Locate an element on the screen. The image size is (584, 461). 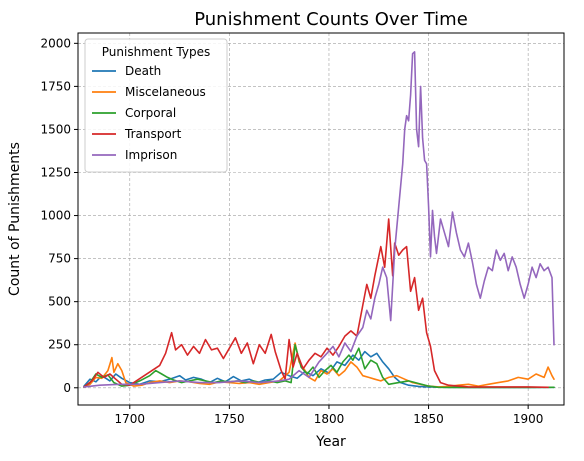
x-axis-label: Year is located at coordinates (330, 442).